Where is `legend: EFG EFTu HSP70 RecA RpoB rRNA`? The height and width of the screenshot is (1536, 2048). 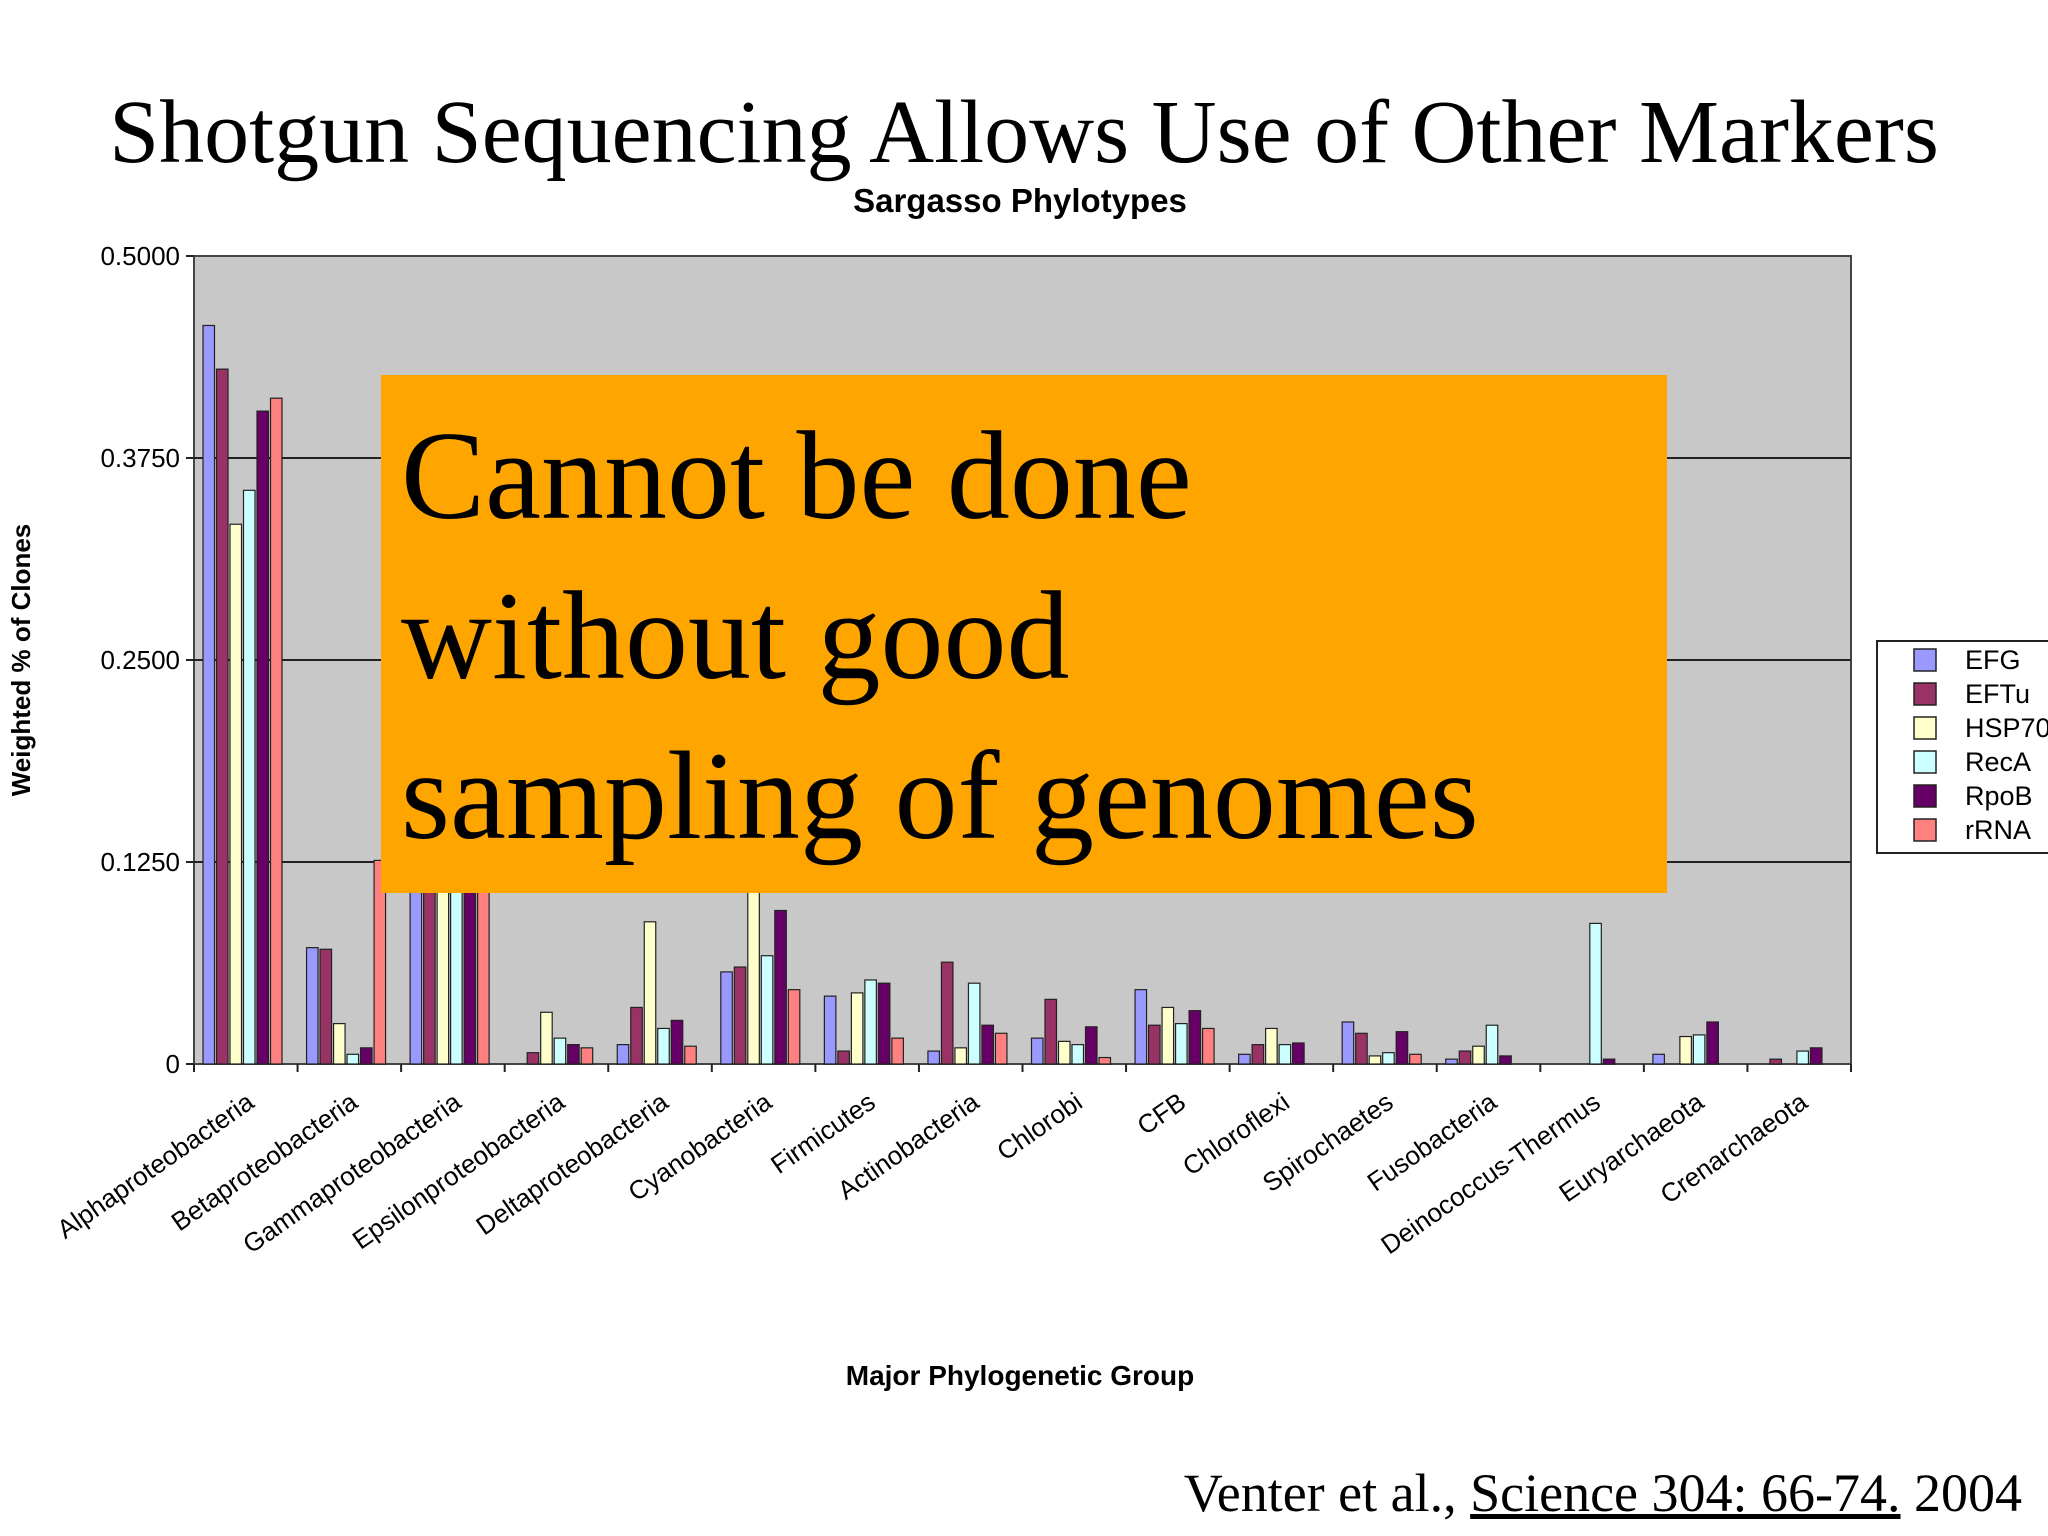 legend: EFG EFTu HSP70 RecA RpoB rRNA is located at coordinates (1962, 747).